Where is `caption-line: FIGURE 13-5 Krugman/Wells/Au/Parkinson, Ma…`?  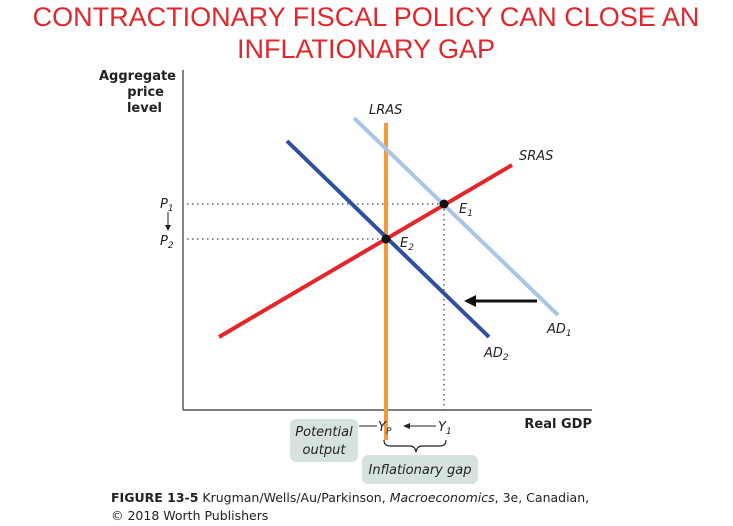
caption-line: FIGURE 13-5 Krugman/Wells/Au/Parkinson, Ma… is located at coordinates (350, 497).